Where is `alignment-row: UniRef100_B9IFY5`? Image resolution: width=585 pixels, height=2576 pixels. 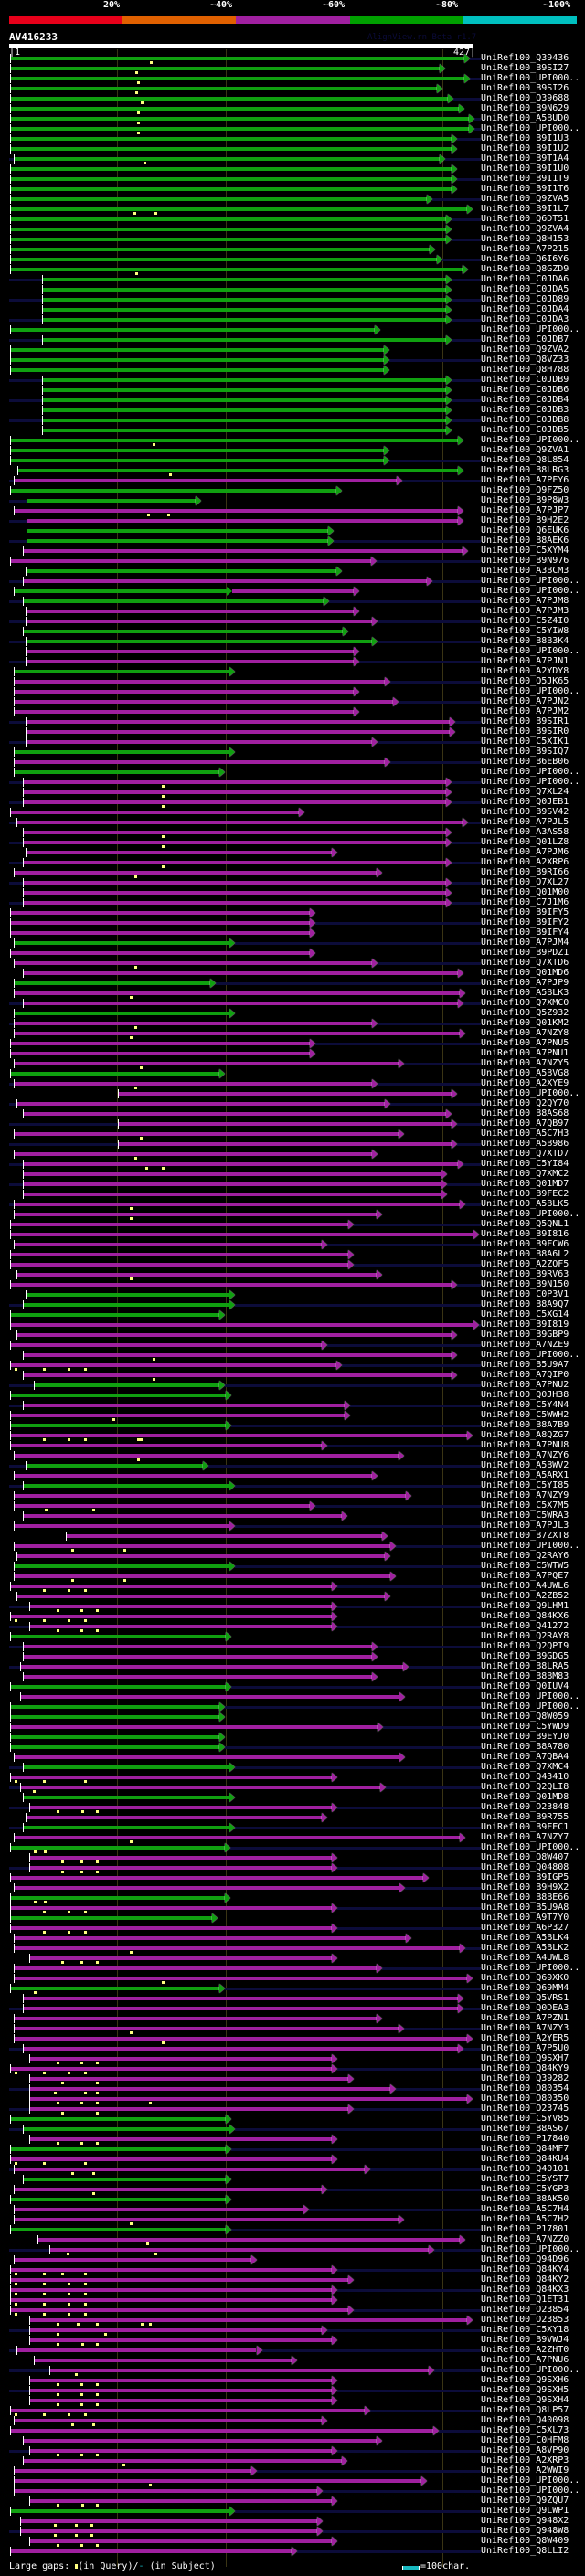 alignment-row: UniRef100_B9IFY5 is located at coordinates (293, 912).